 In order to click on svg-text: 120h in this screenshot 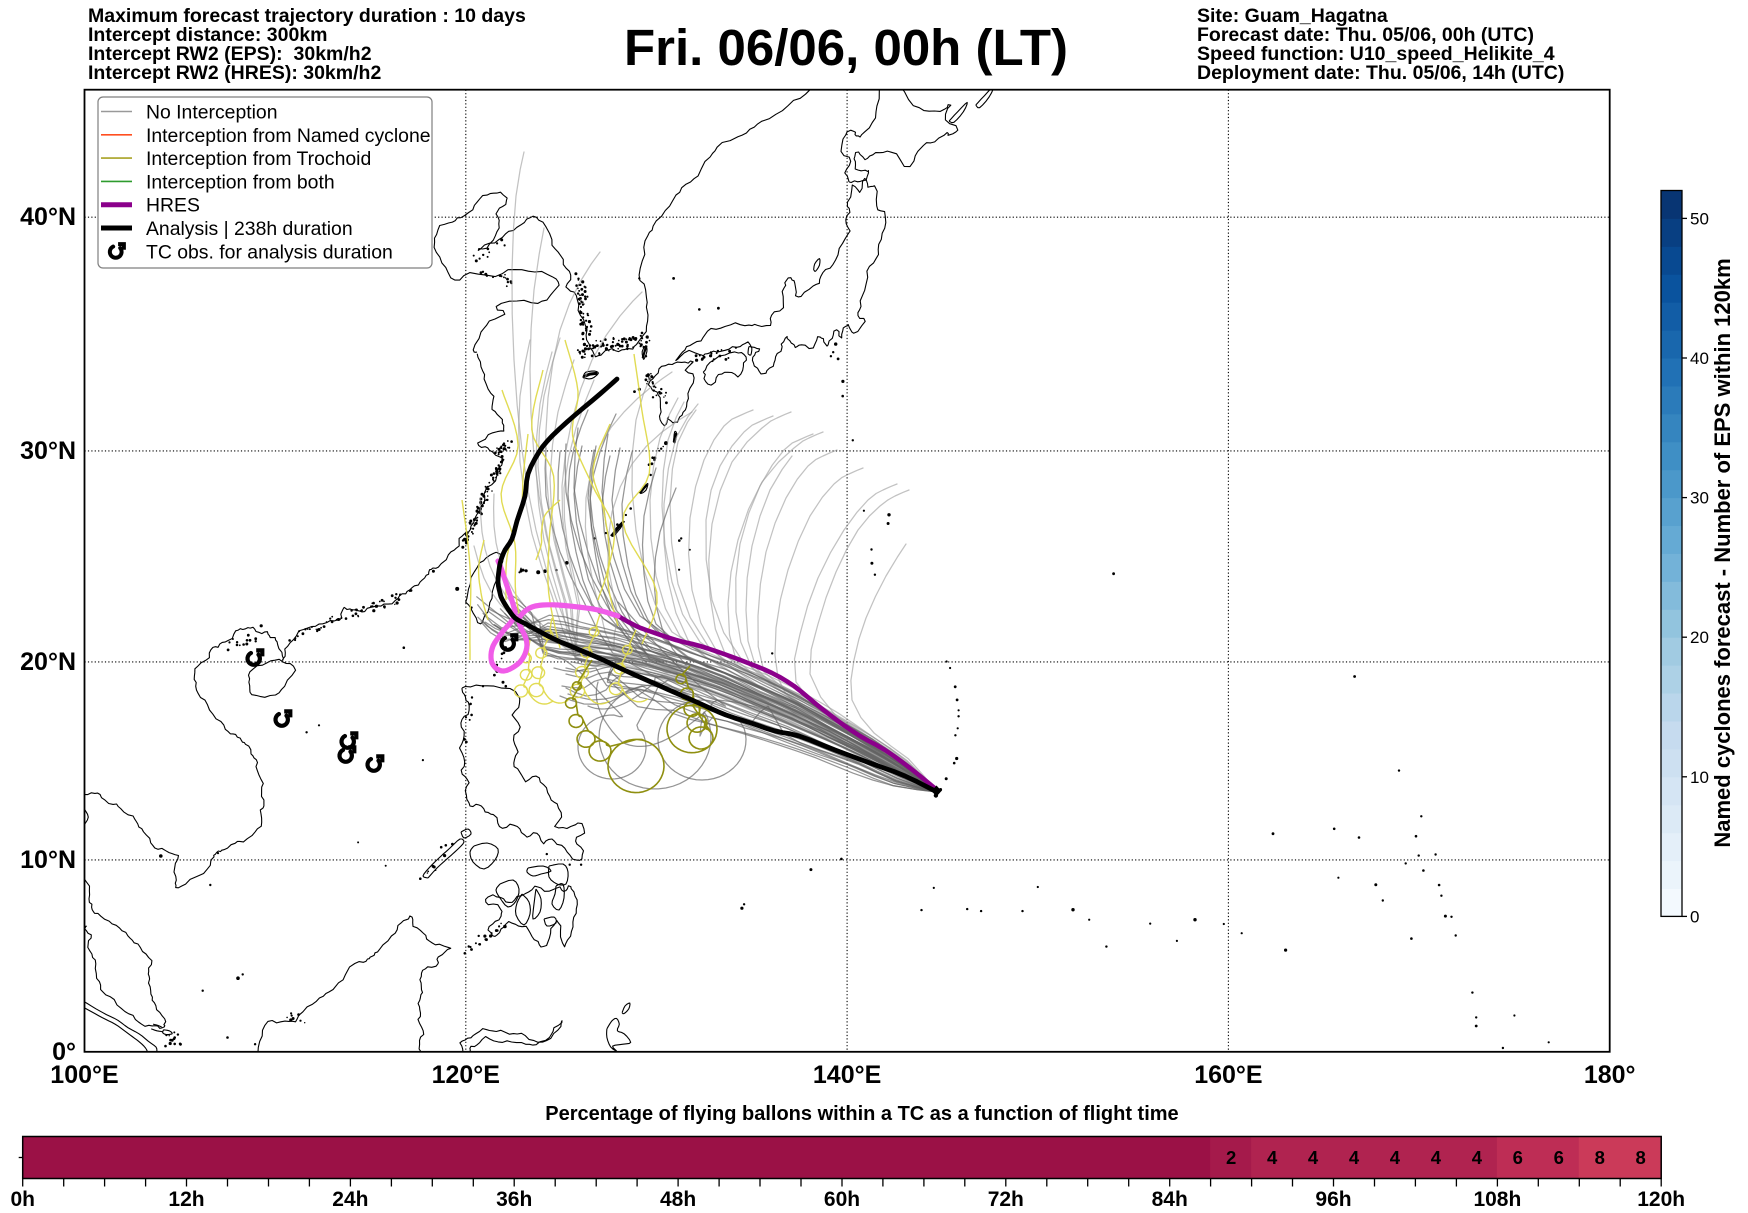, I will do `click(1661, 1199)`.